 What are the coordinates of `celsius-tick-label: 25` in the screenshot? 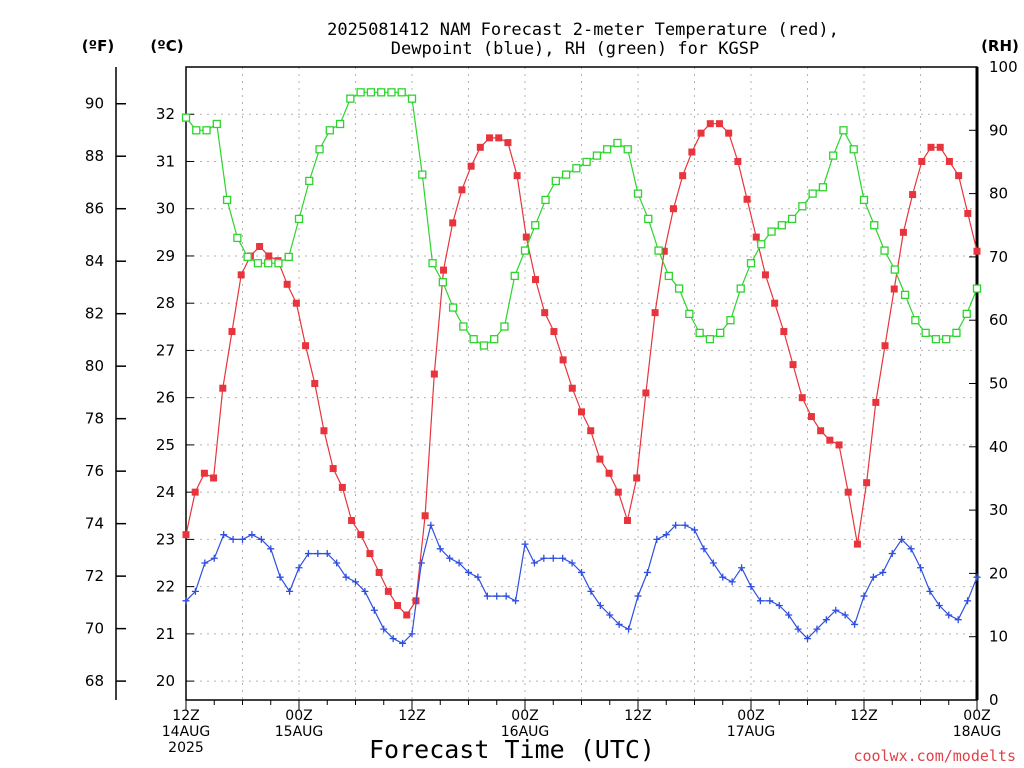 It's located at (165, 445).